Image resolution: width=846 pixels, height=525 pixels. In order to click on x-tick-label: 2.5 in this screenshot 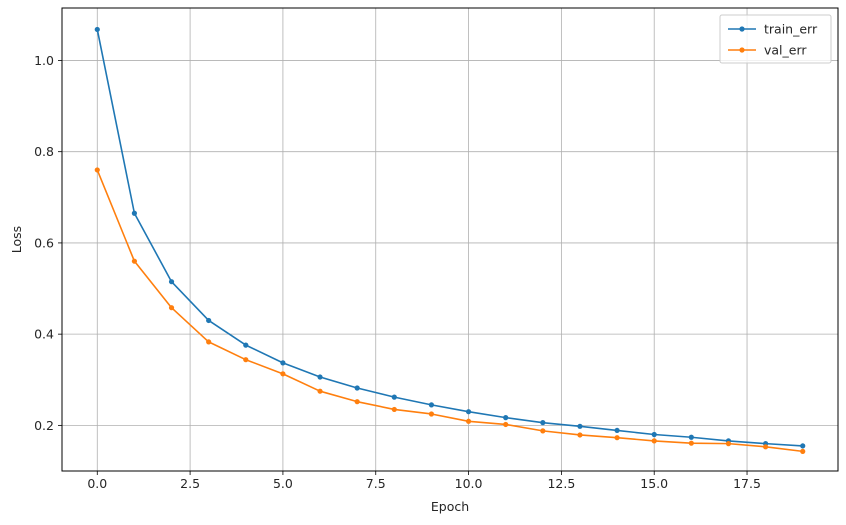, I will do `click(190, 483)`.